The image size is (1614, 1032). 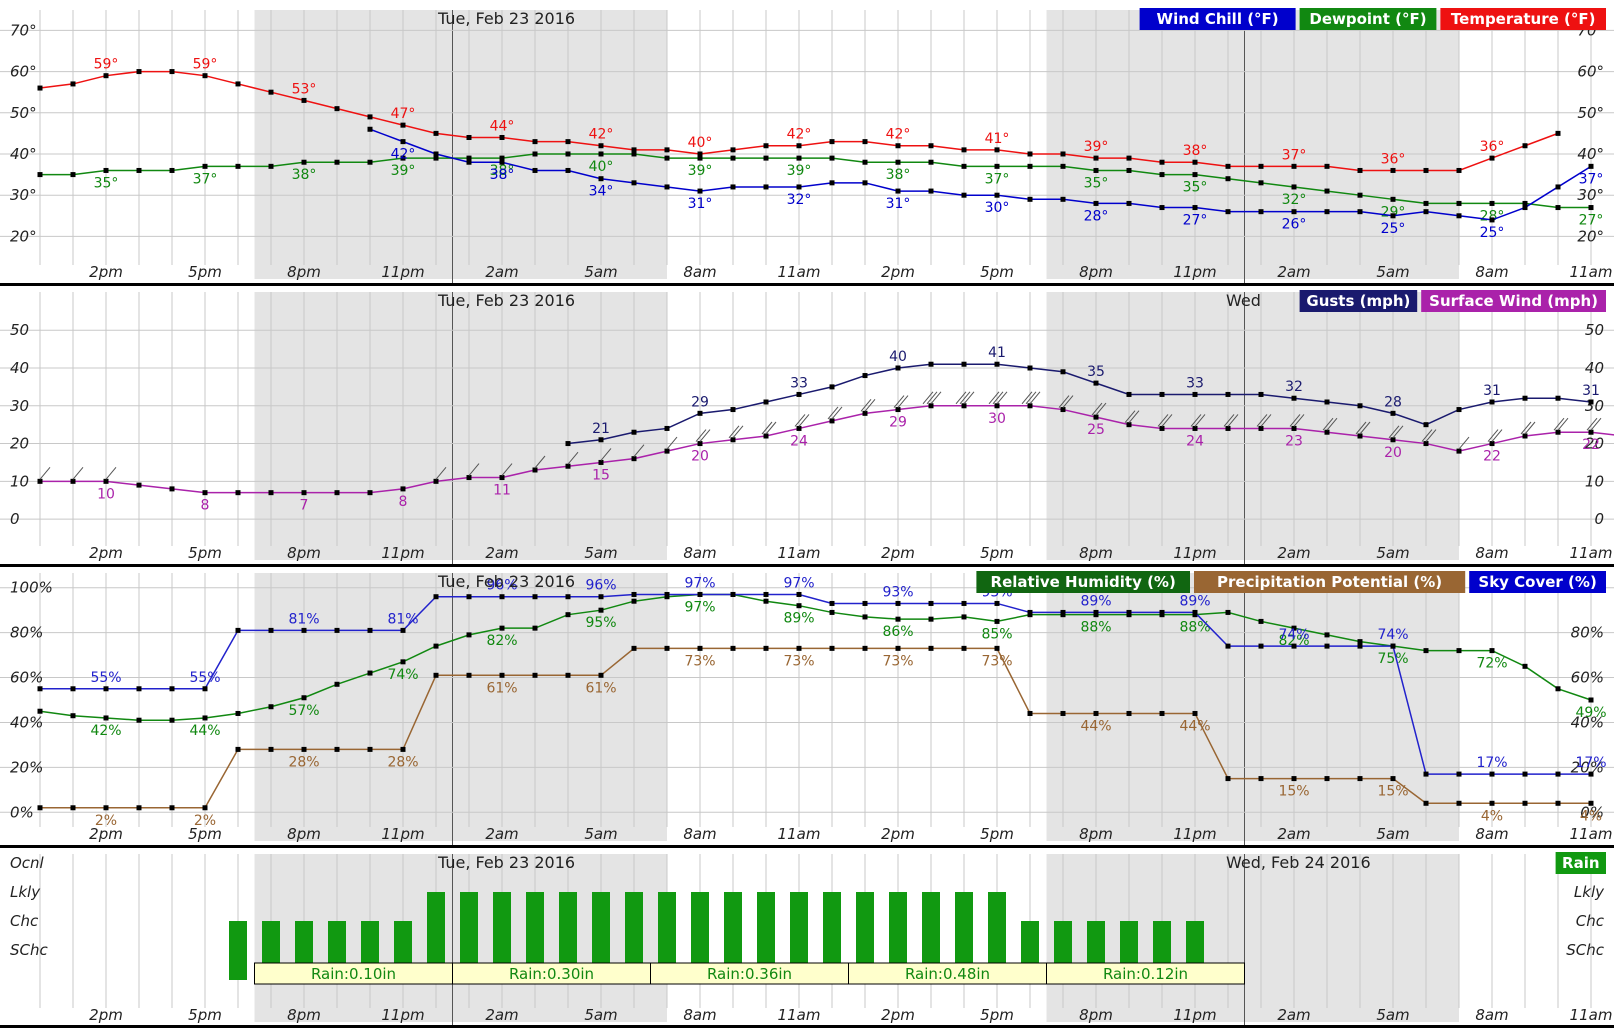 What do you see at coordinates (304, 506) in the screenshot?
I see `data-label: 7` at bounding box center [304, 506].